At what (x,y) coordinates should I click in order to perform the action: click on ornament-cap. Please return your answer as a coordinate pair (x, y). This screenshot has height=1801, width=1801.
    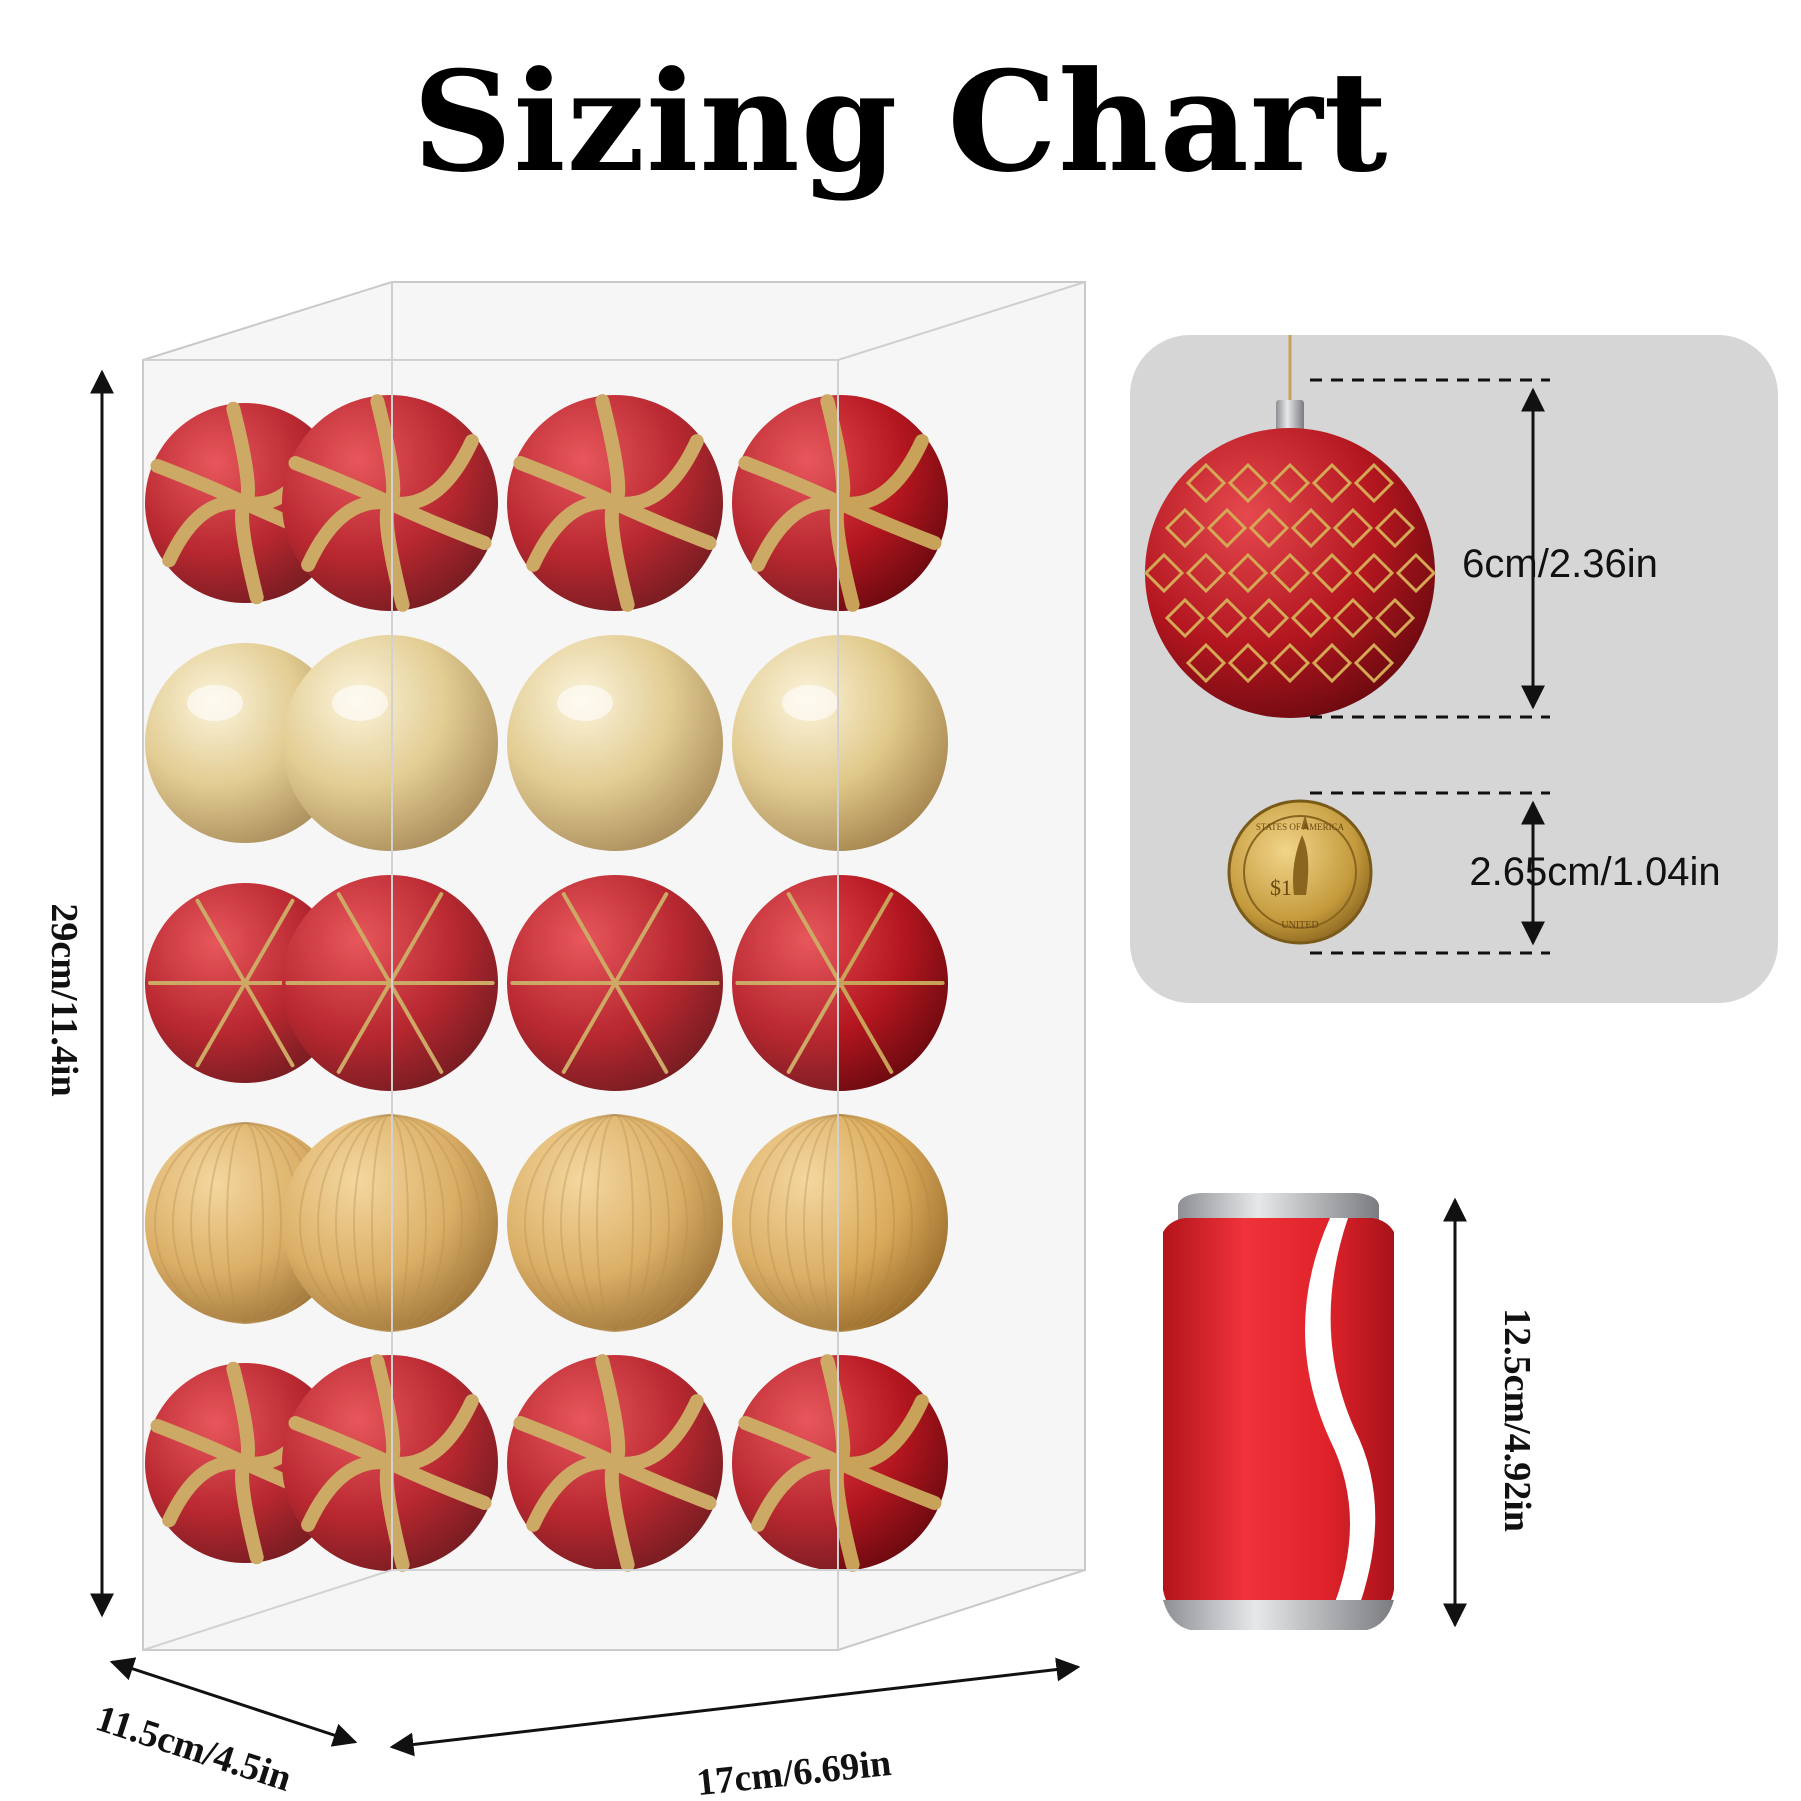
    Looking at the image, I should click on (1290, 418).